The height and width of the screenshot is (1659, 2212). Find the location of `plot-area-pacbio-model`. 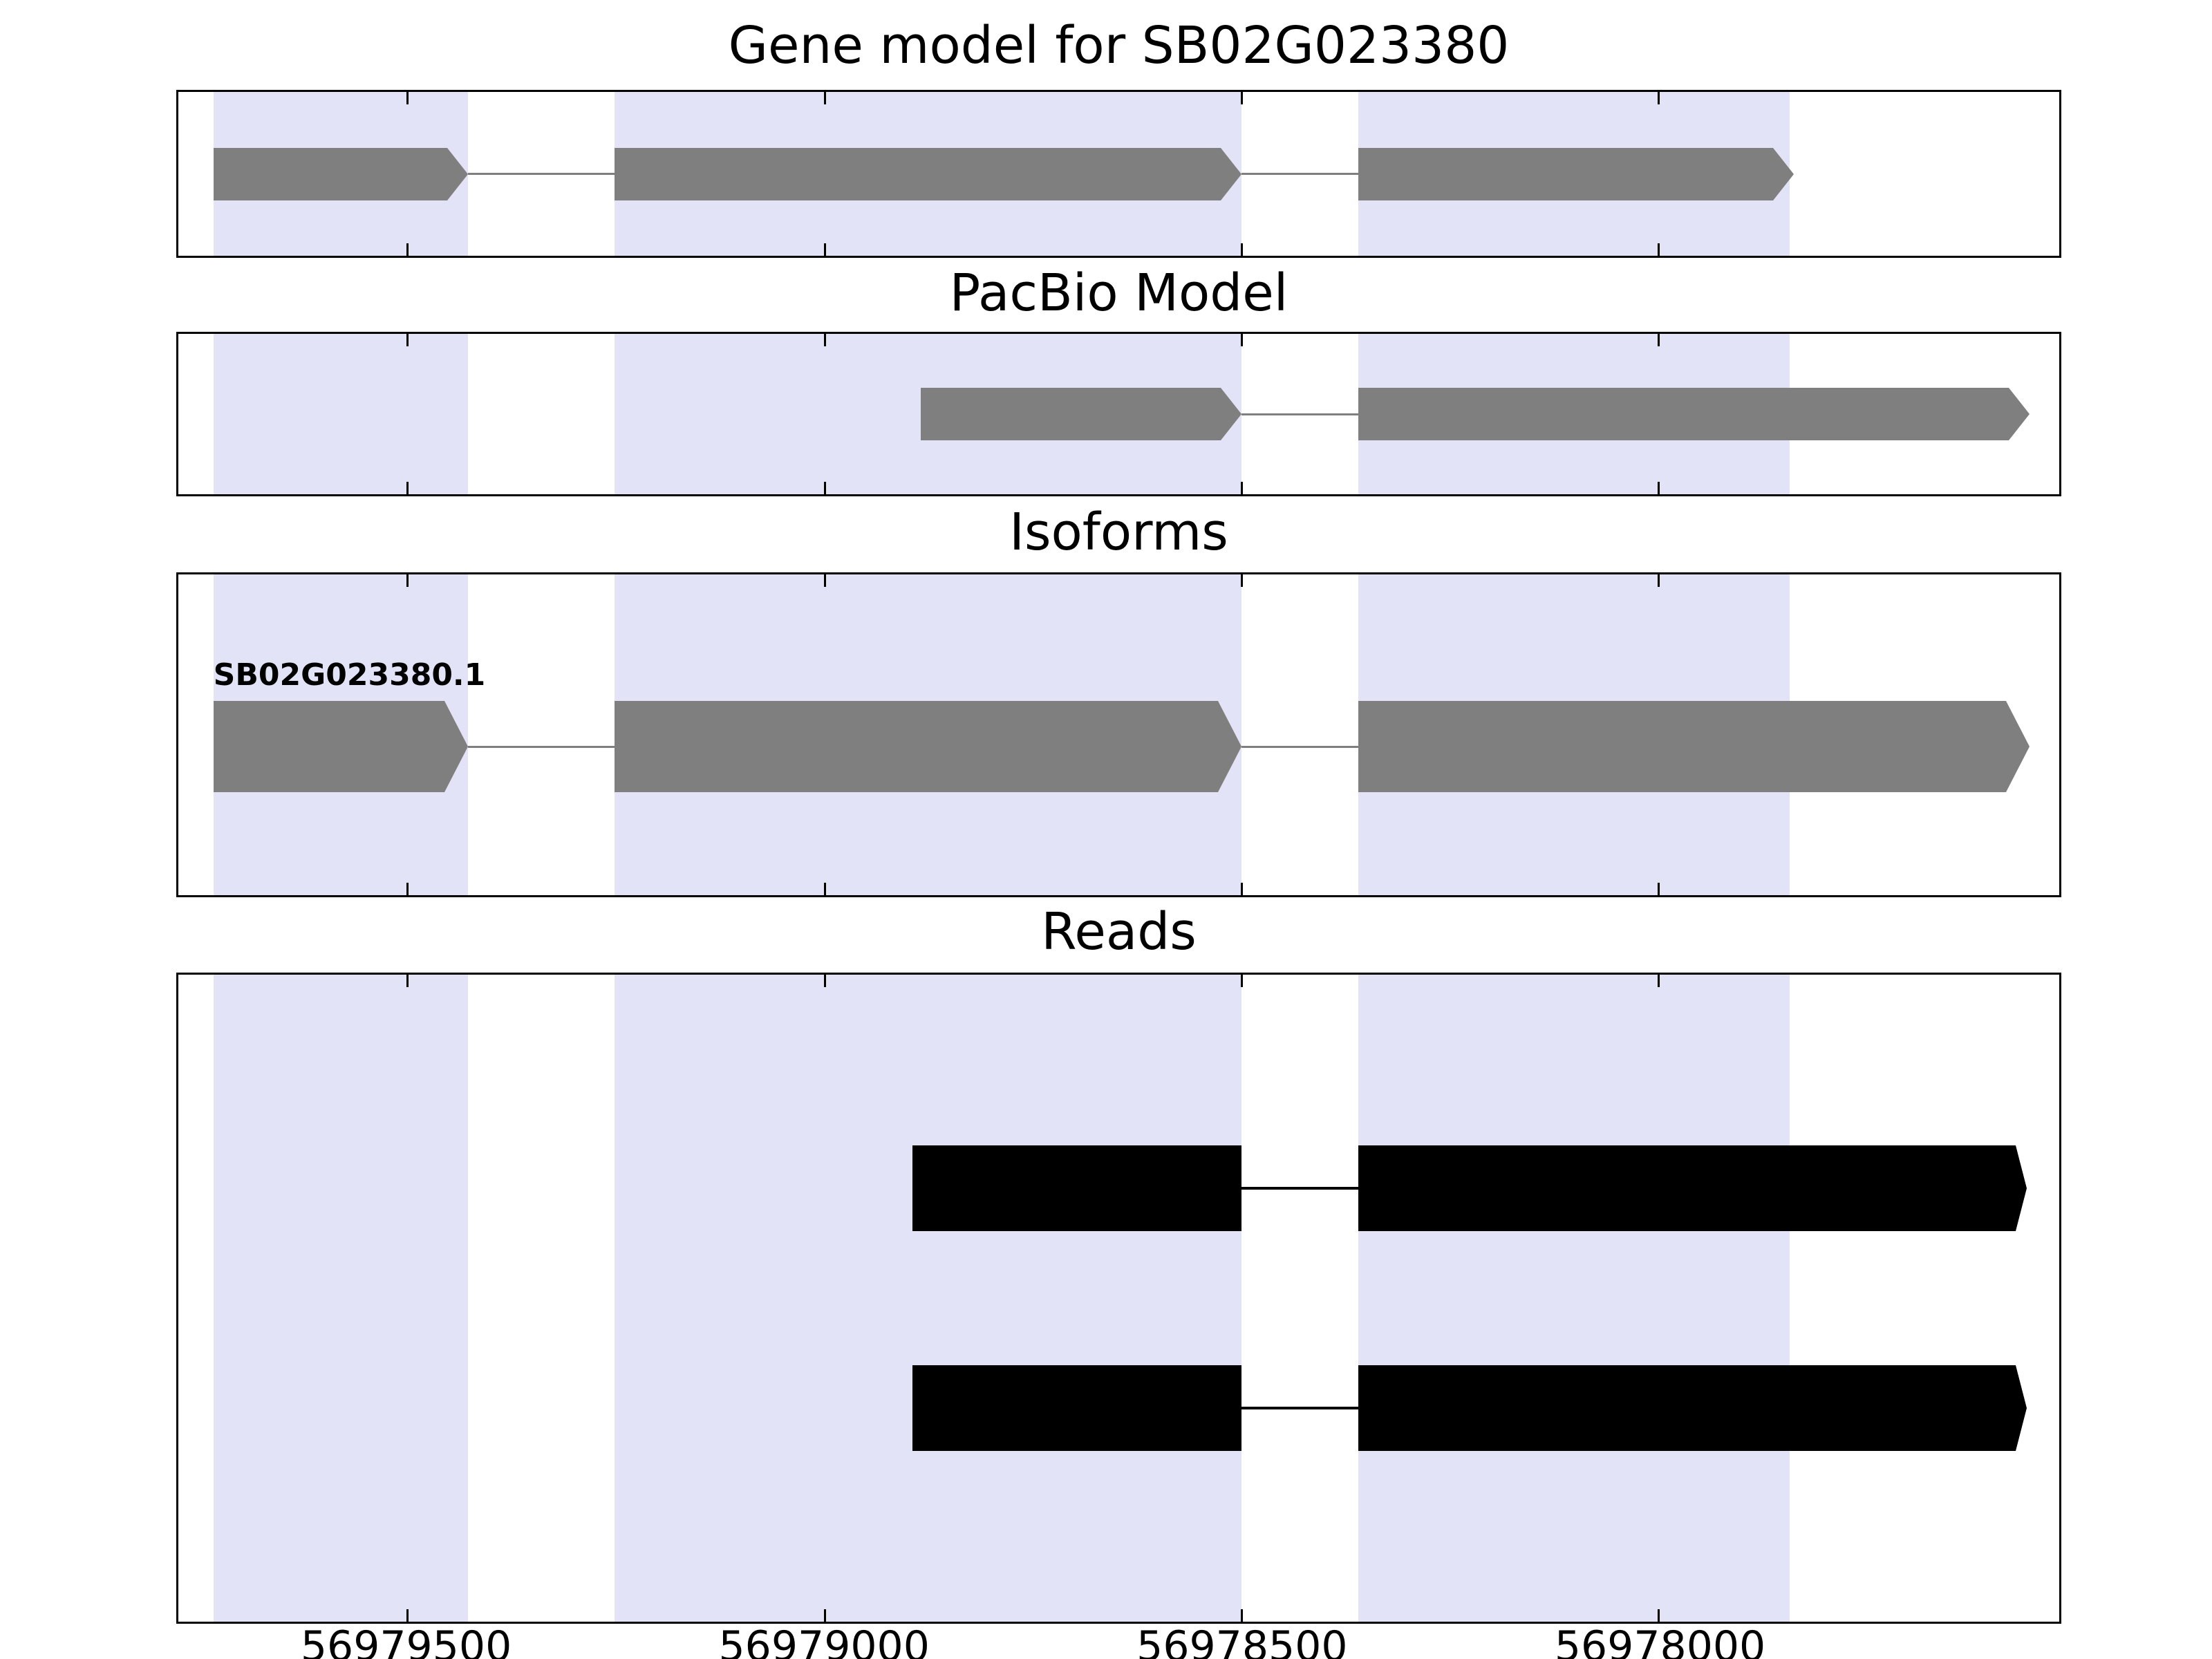

plot-area-pacbio-model is located at coordinates (1118, 414).